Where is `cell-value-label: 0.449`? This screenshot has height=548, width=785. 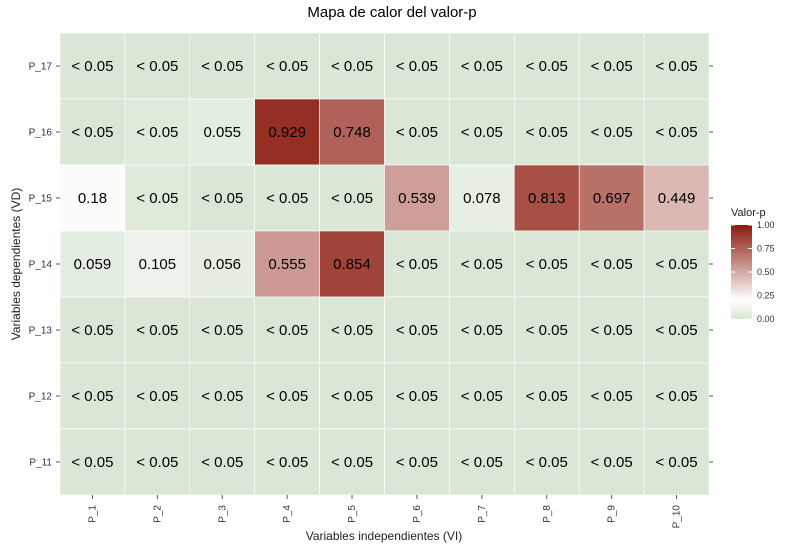
cell-value-label: 0.449 is located at coordinates (677, 198).